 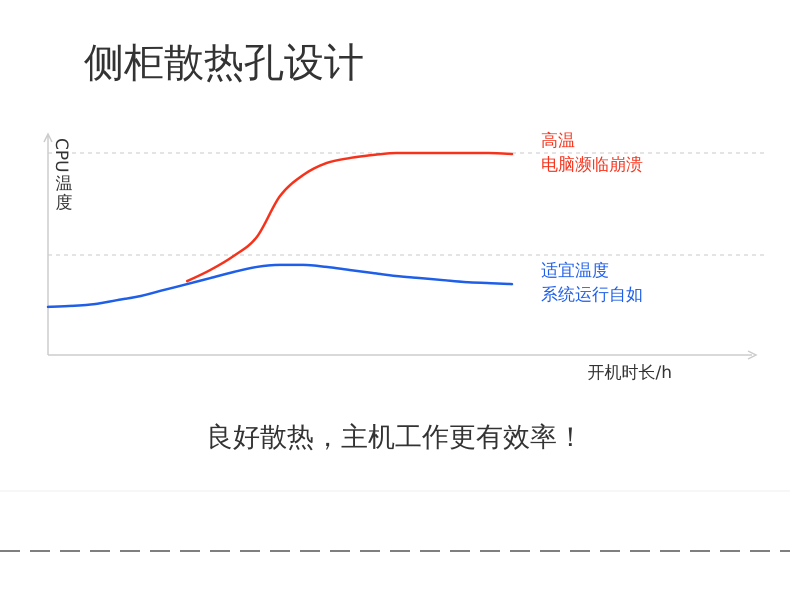 What do you see at coordinates (592, 295) in the screenshot?
I see `text: 系统运行自如` at bounding box center [592, 295].